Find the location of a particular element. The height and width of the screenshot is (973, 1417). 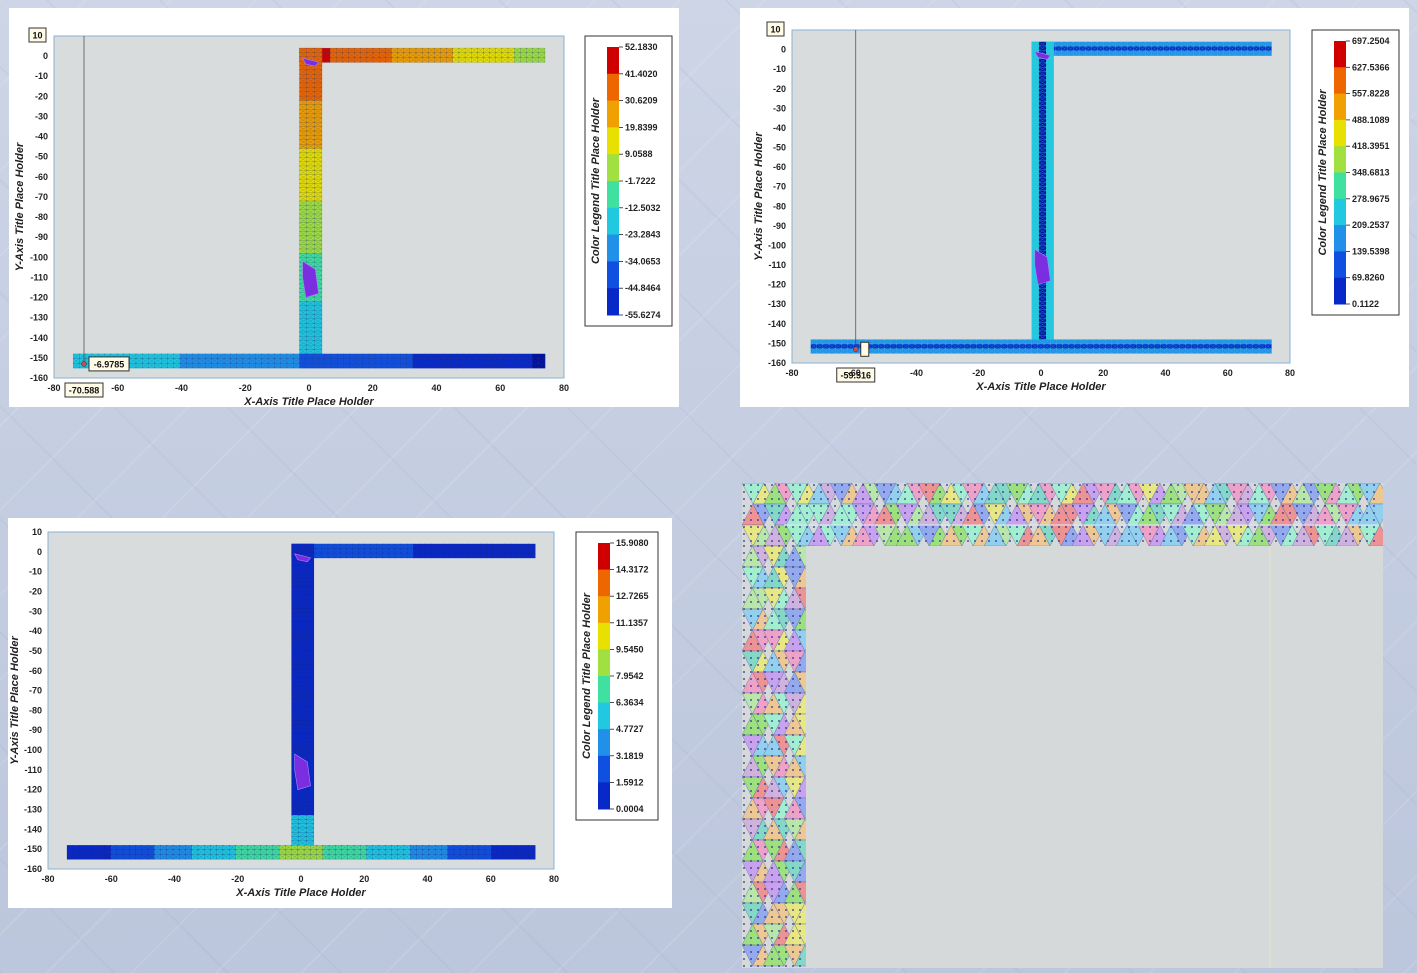

legend-title: Color Legend Title Place Holder is located at coordinates (1323, 172).